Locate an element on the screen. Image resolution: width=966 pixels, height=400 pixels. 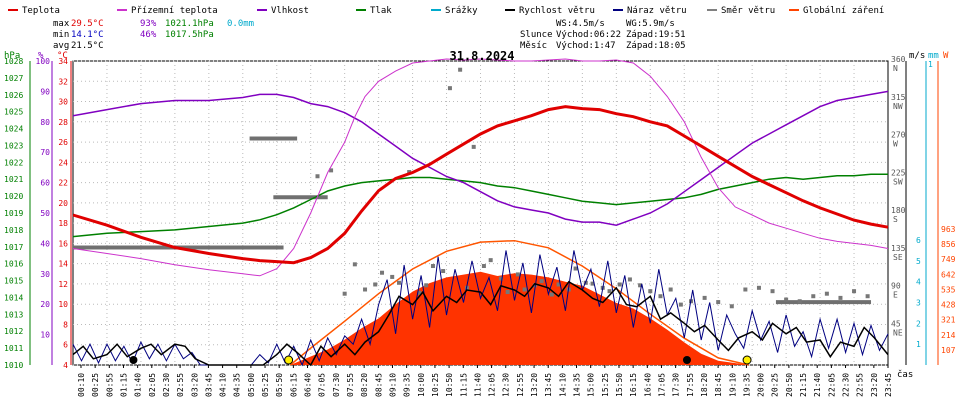
rain-tick-label: 1 is located at coordinates (930, 64).